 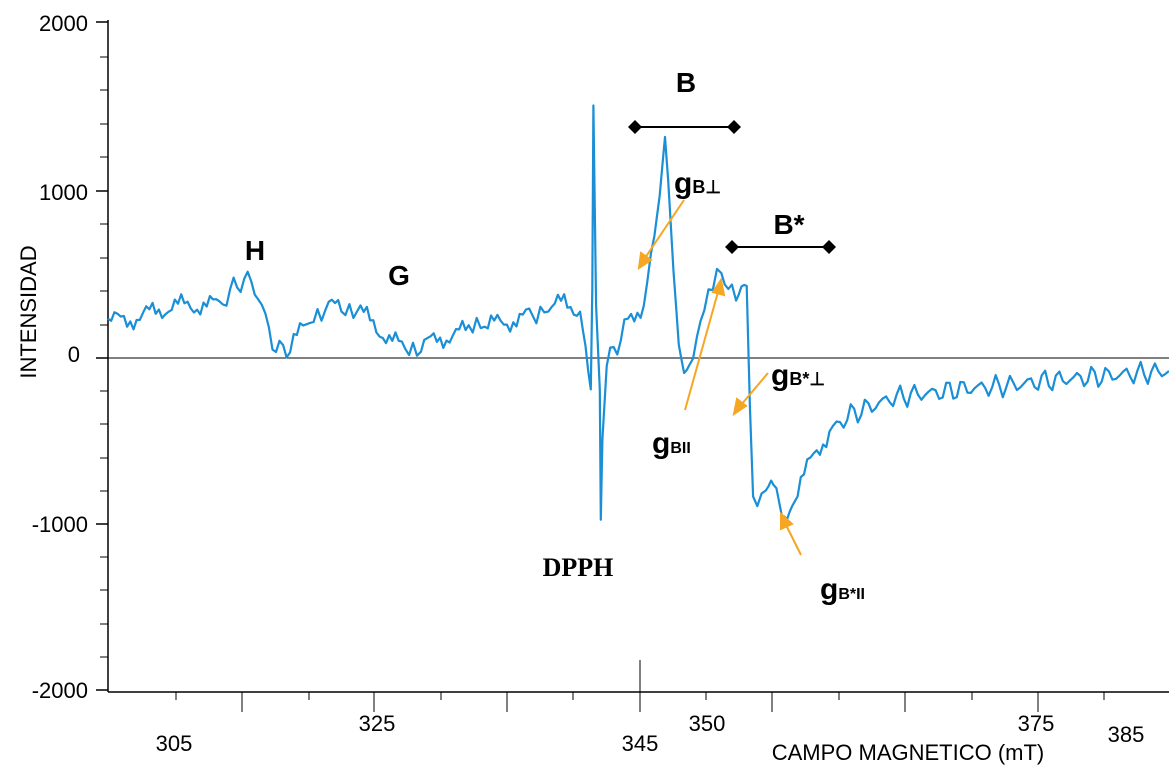 What do you see at coordinates (255, 250) in the screenshot?
I see `h-peak-label: H` at bounding box center [255, 250].